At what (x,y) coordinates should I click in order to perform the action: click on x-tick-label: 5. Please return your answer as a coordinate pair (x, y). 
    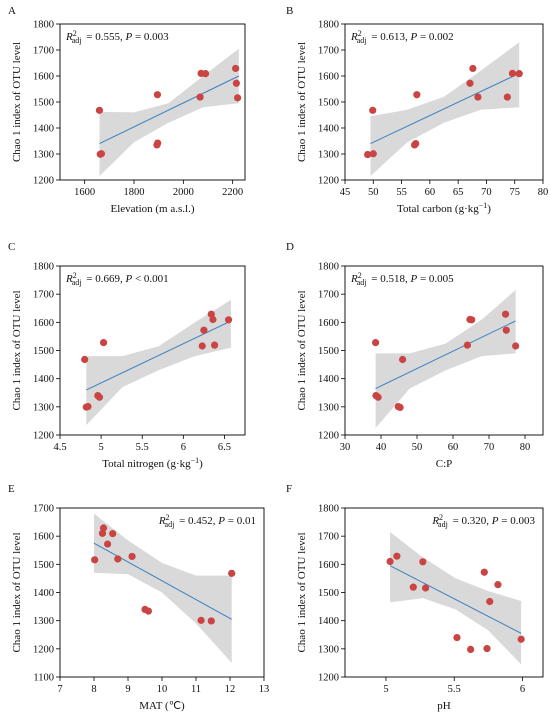
    Looking at the image, I should click on (385, 689).